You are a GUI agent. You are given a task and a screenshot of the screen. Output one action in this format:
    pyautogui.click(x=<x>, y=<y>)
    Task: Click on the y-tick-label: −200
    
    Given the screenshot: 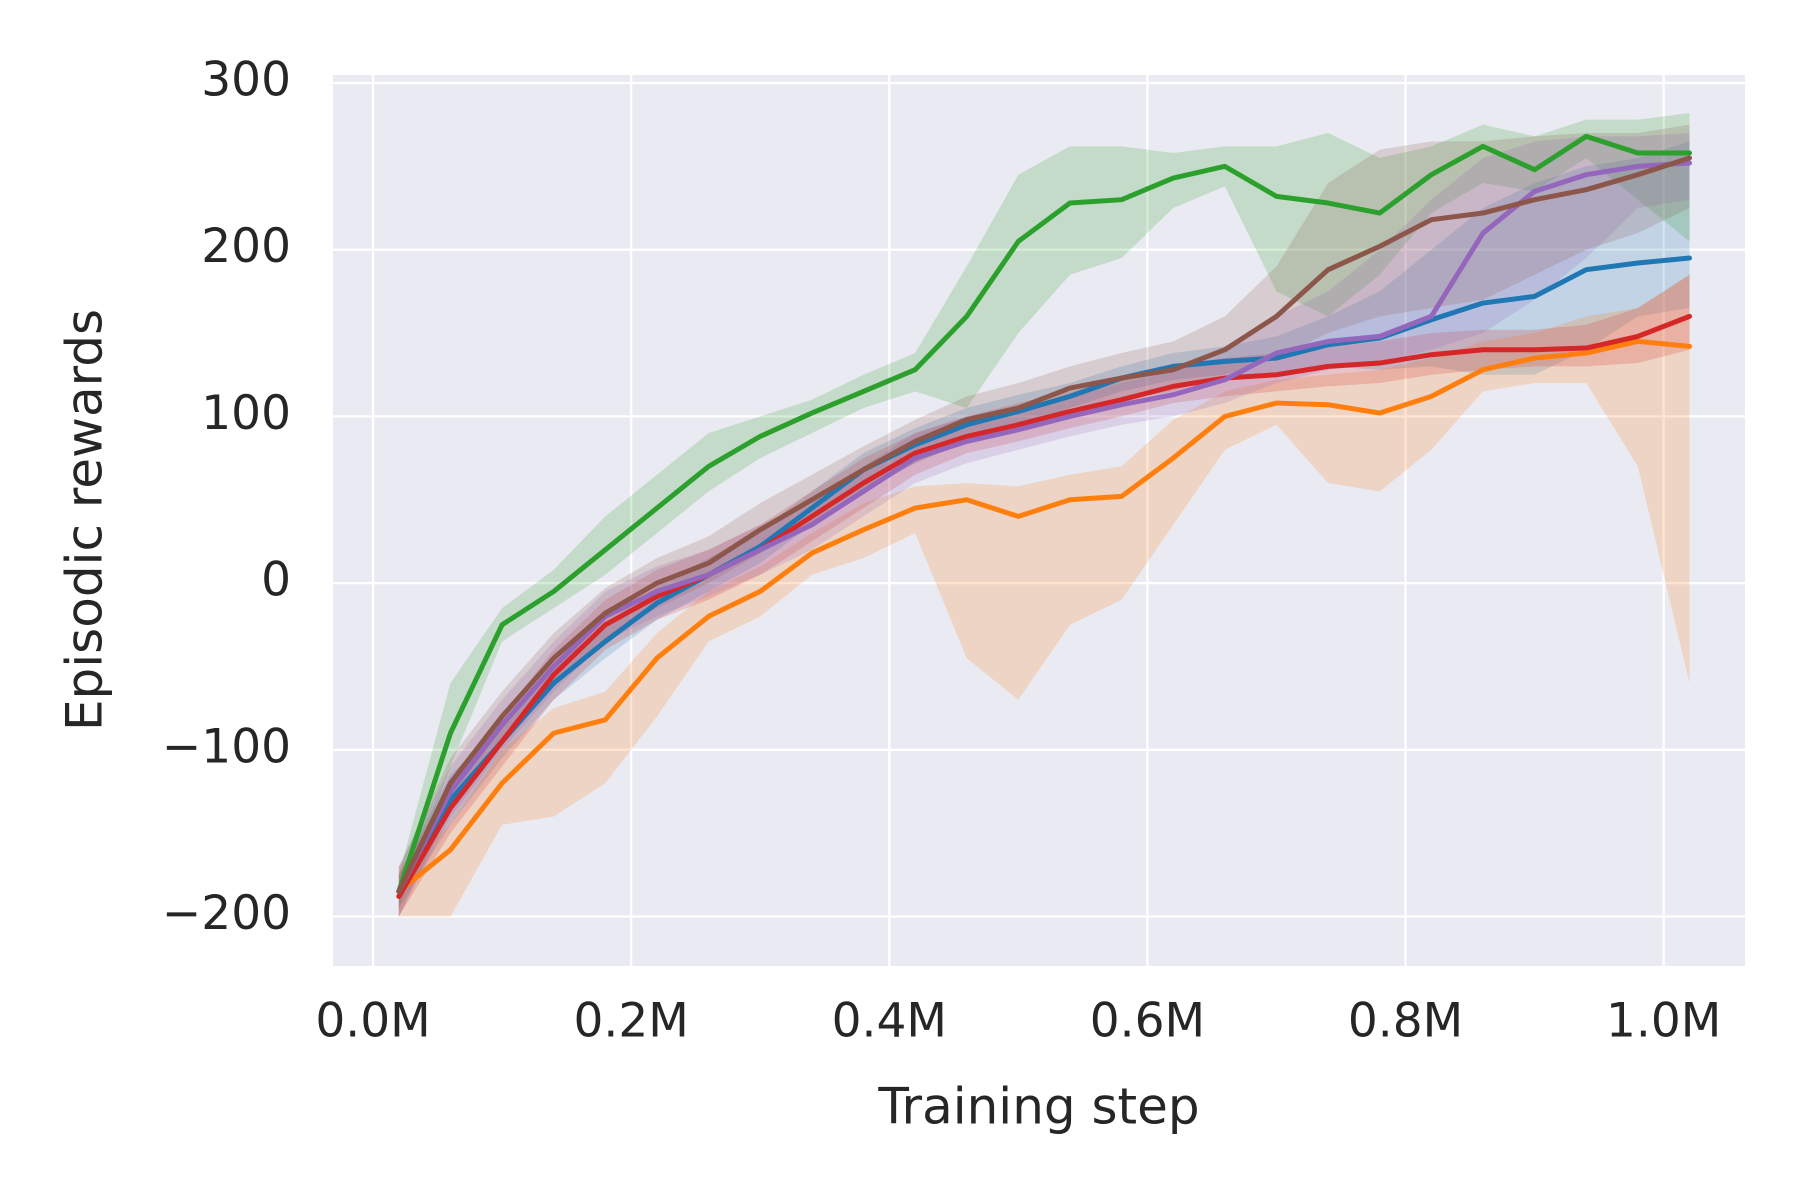 What is the action you would take?
    pyautogui.click(x=226, y=913)
    